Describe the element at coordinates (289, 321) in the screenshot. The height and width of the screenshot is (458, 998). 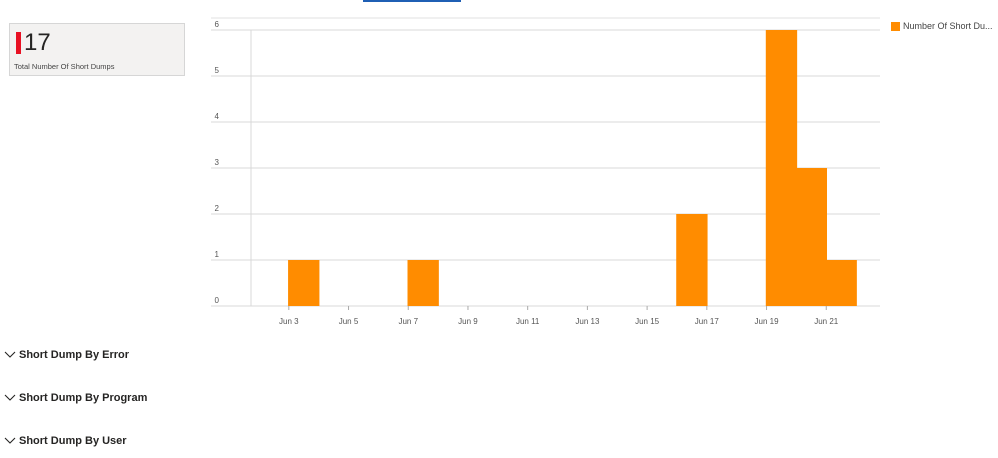
I see `x-tick-label: Jun 3` at that location.